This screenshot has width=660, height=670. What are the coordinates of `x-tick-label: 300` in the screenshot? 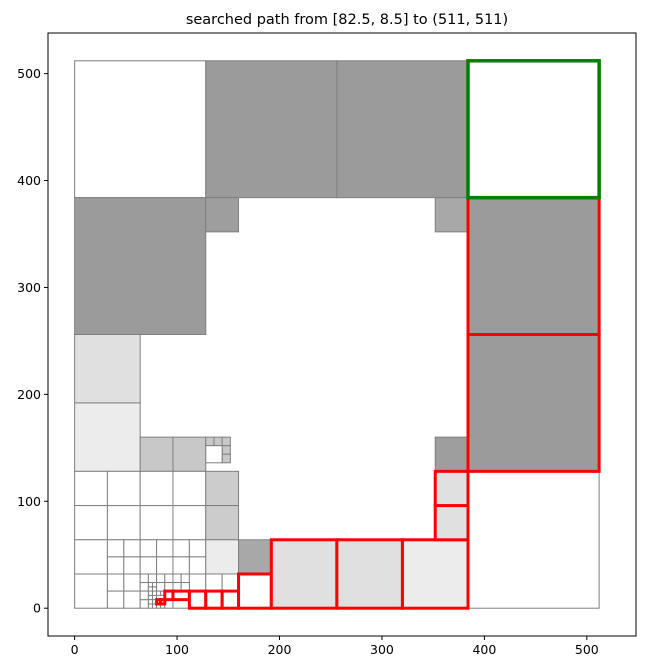 It's located at (382, 649).